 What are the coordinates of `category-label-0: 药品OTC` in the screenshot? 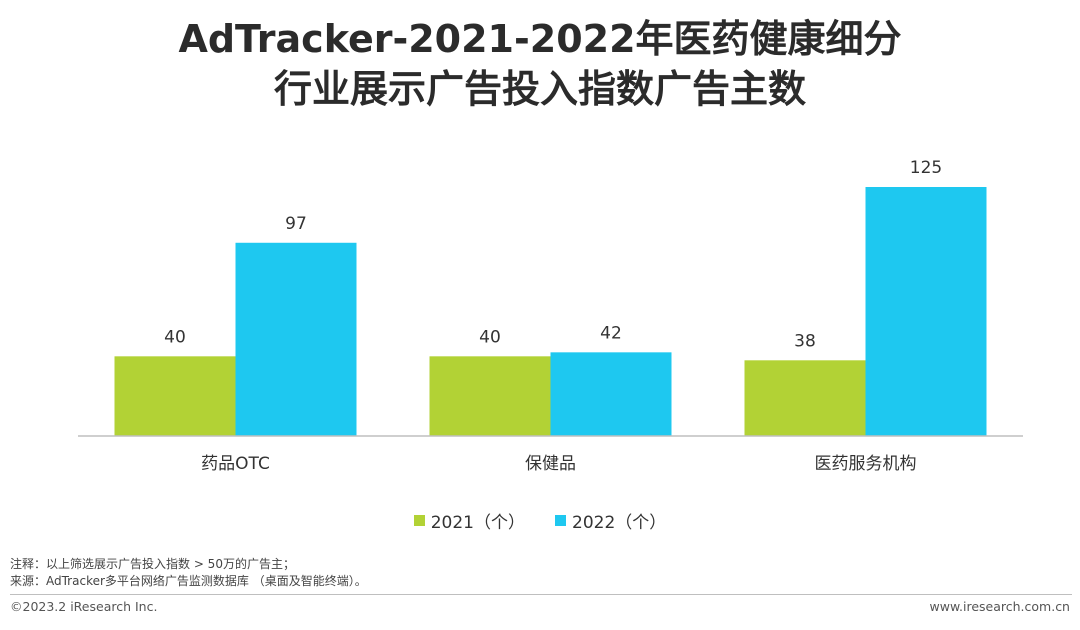 It's located at (235, 464).